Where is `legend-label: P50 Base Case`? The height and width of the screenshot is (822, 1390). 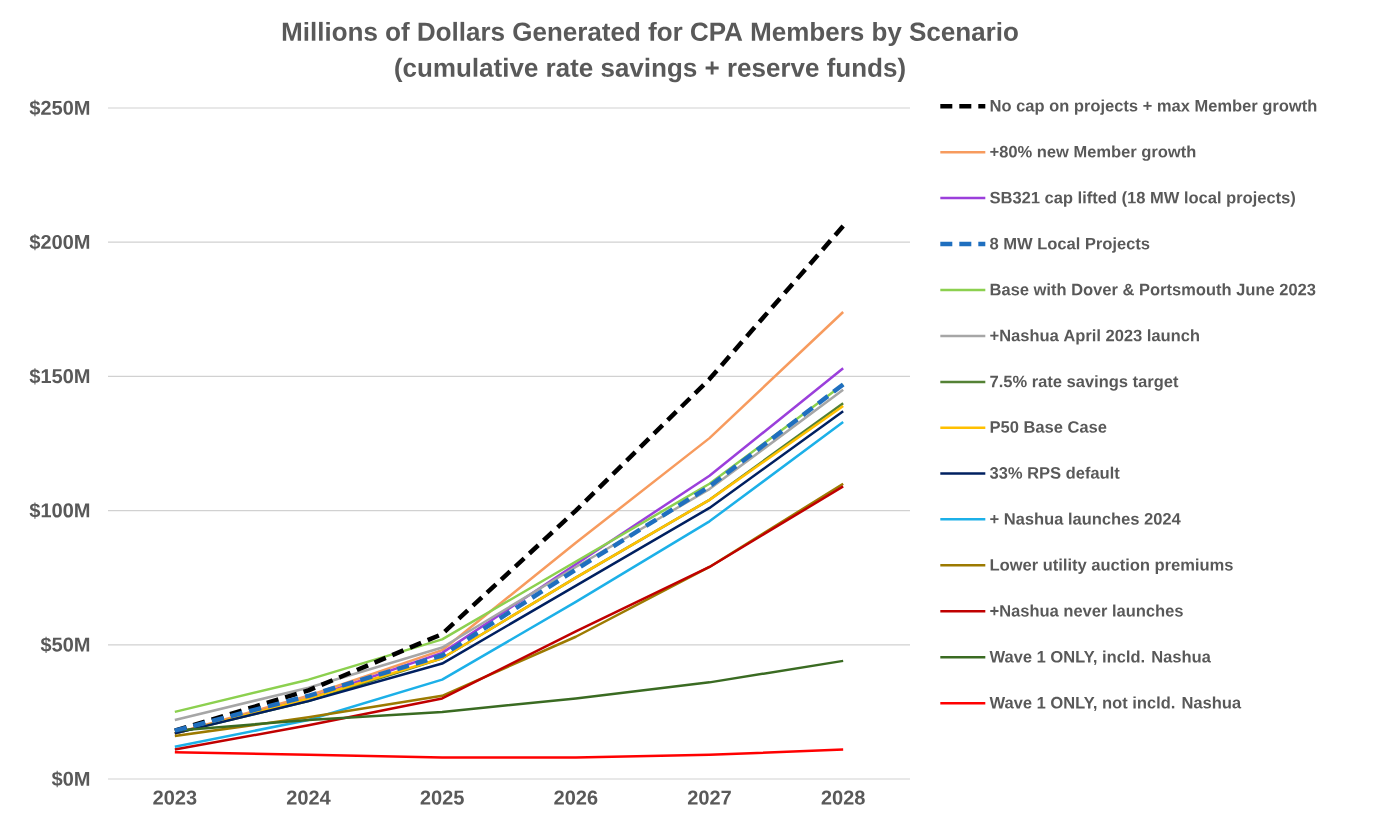 legend-label: P50 Base Case is located at coordinates (1048, 427).